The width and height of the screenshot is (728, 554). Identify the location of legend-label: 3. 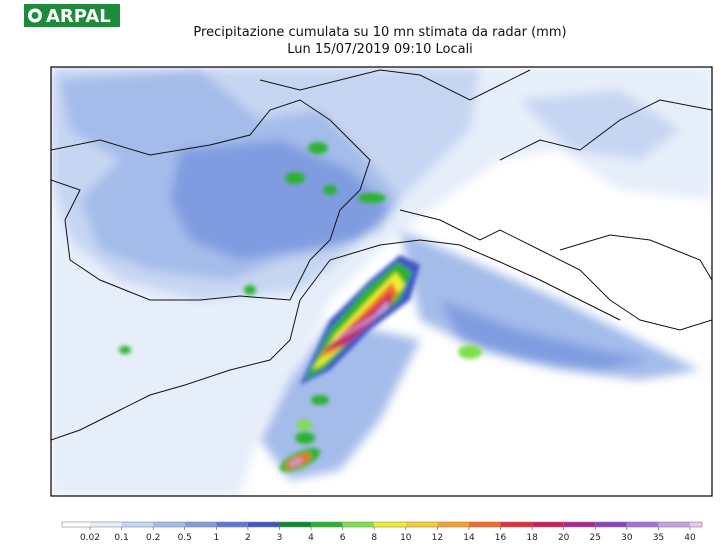
(280, 538).